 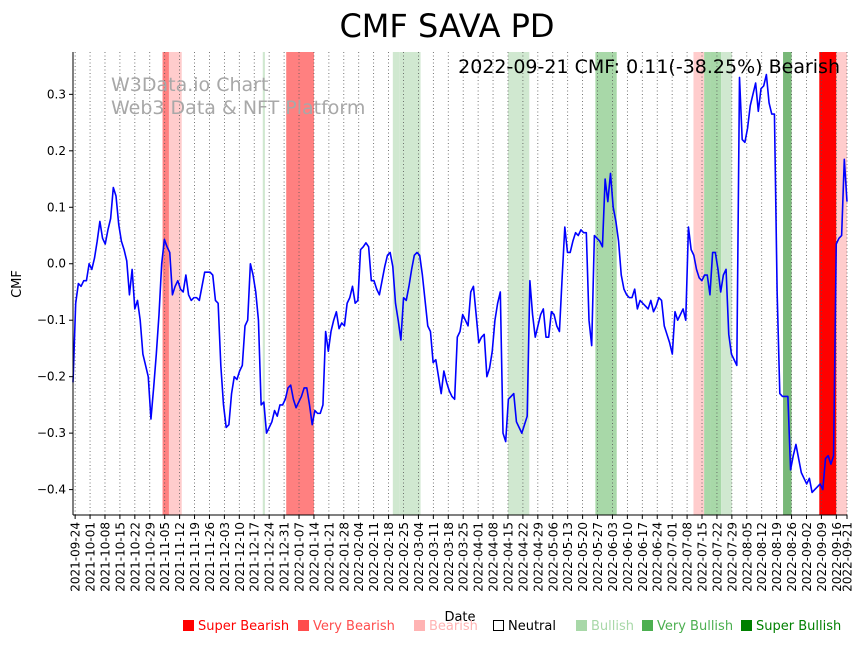 I want to click on x-tick-label: 2022-09-21, so click(x=848, y=557).